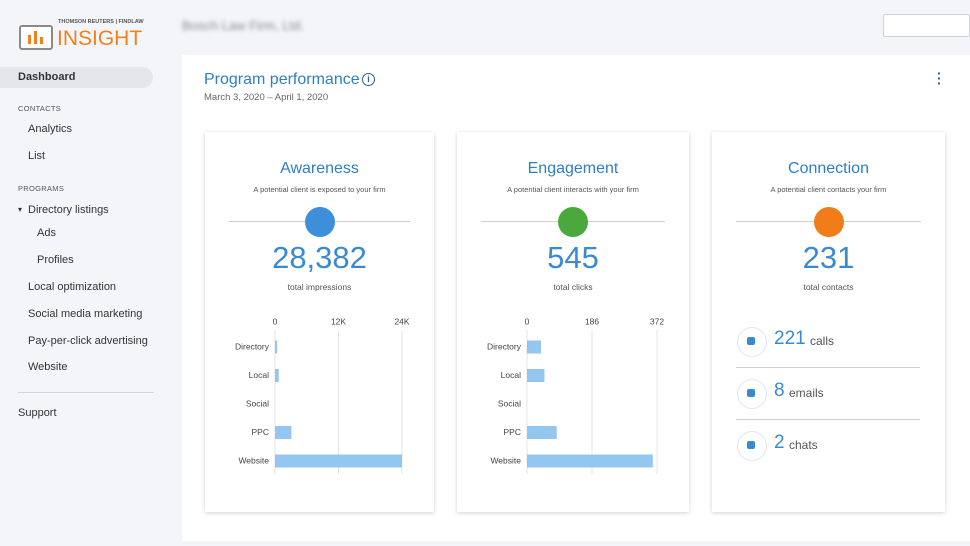 The height and width of the screenshot is (546, 970). What do you see at coordinates (85, 314) in the screenshot?
I see `nav-item: Social media marketing` at bounding box center [85, 314].